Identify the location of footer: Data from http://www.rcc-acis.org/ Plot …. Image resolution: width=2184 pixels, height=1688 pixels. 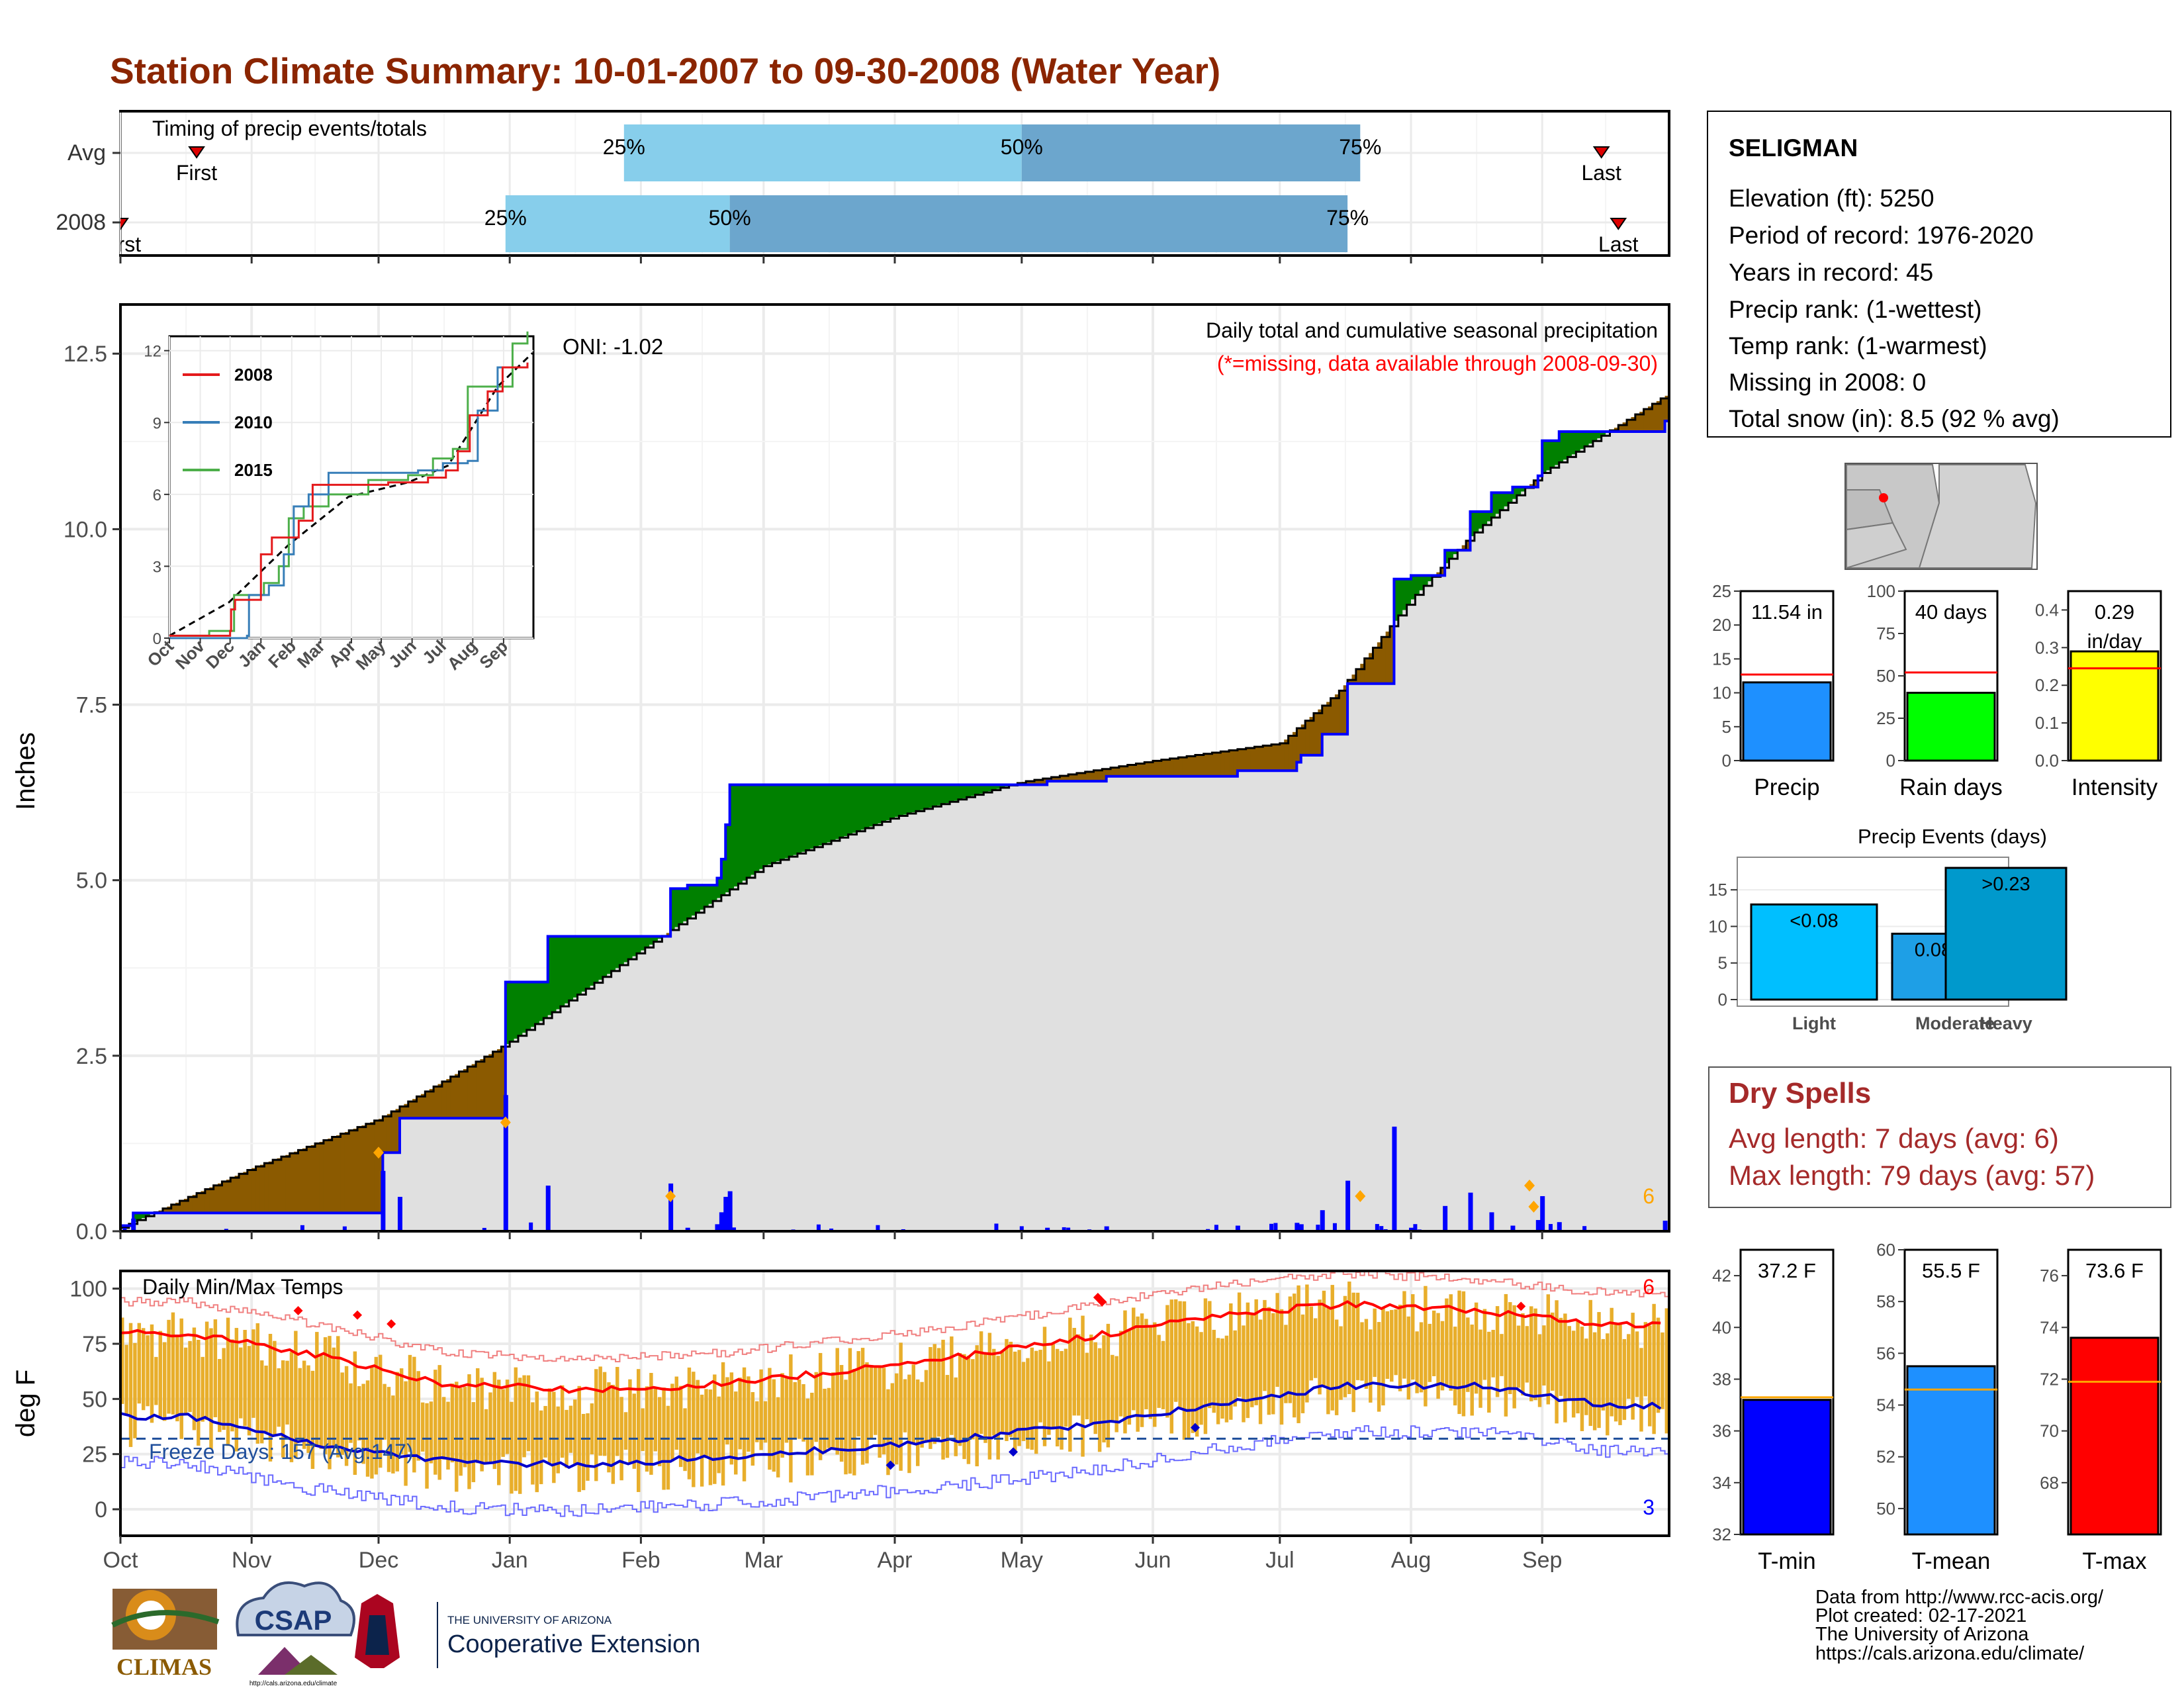
(1959, 1625).